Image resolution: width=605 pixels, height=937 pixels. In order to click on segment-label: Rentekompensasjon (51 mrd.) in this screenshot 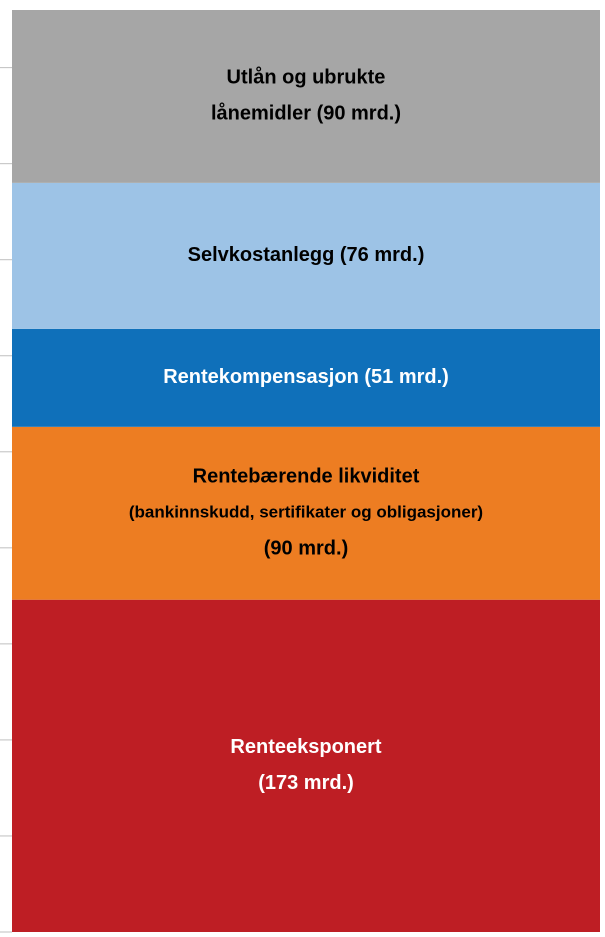, I will do `click(306, 377)`.